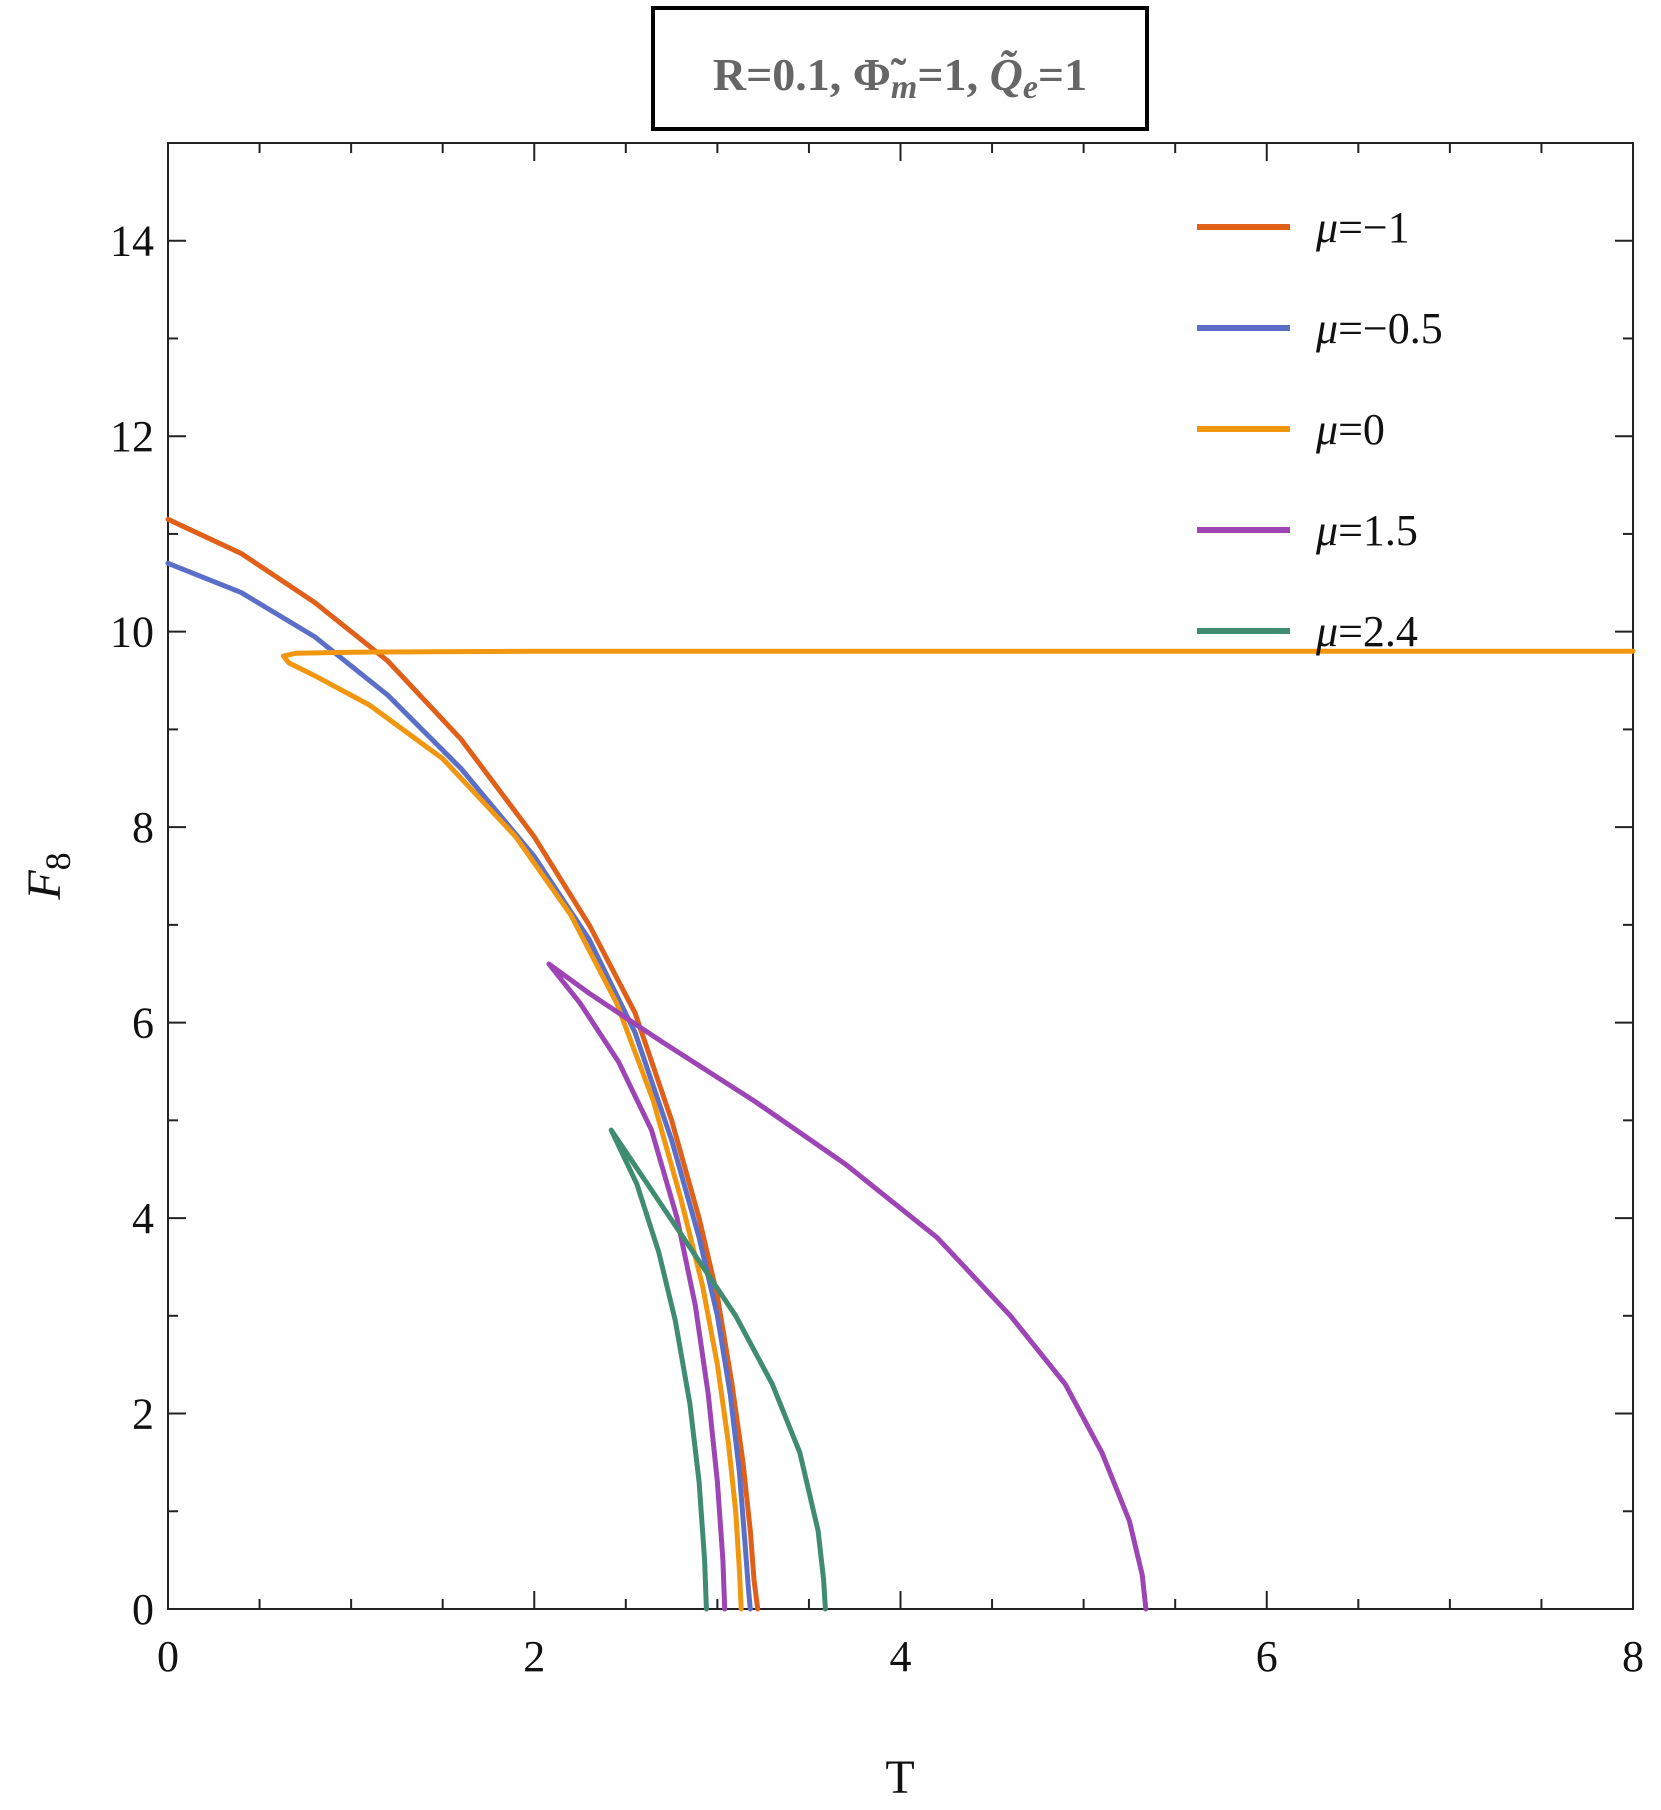  What do you see at coordinates (168, 1656) in the screenshot?
I see `x-tick-label: 0` at bounding box center [168, 1656].